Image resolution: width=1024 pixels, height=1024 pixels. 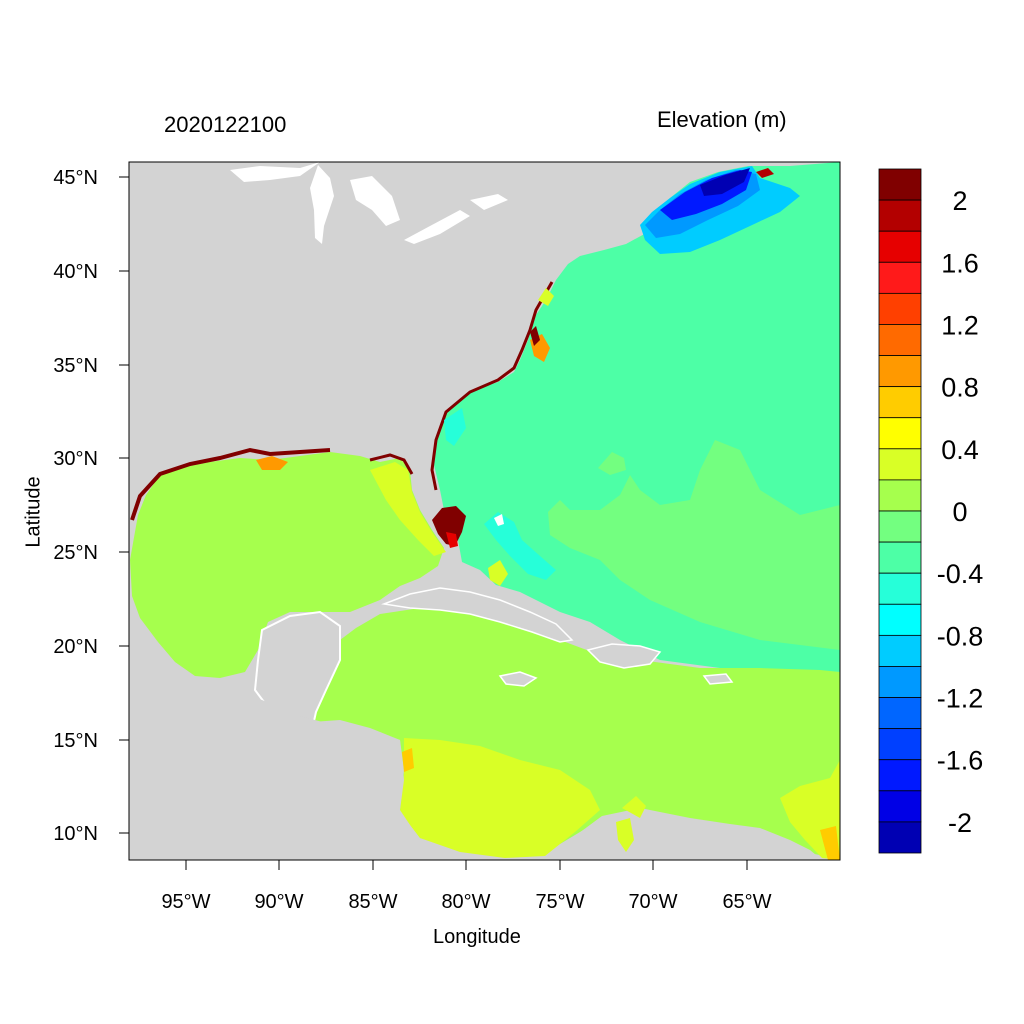 I want to click on colorbar-label: 0.4, so click(x=960, y=450).